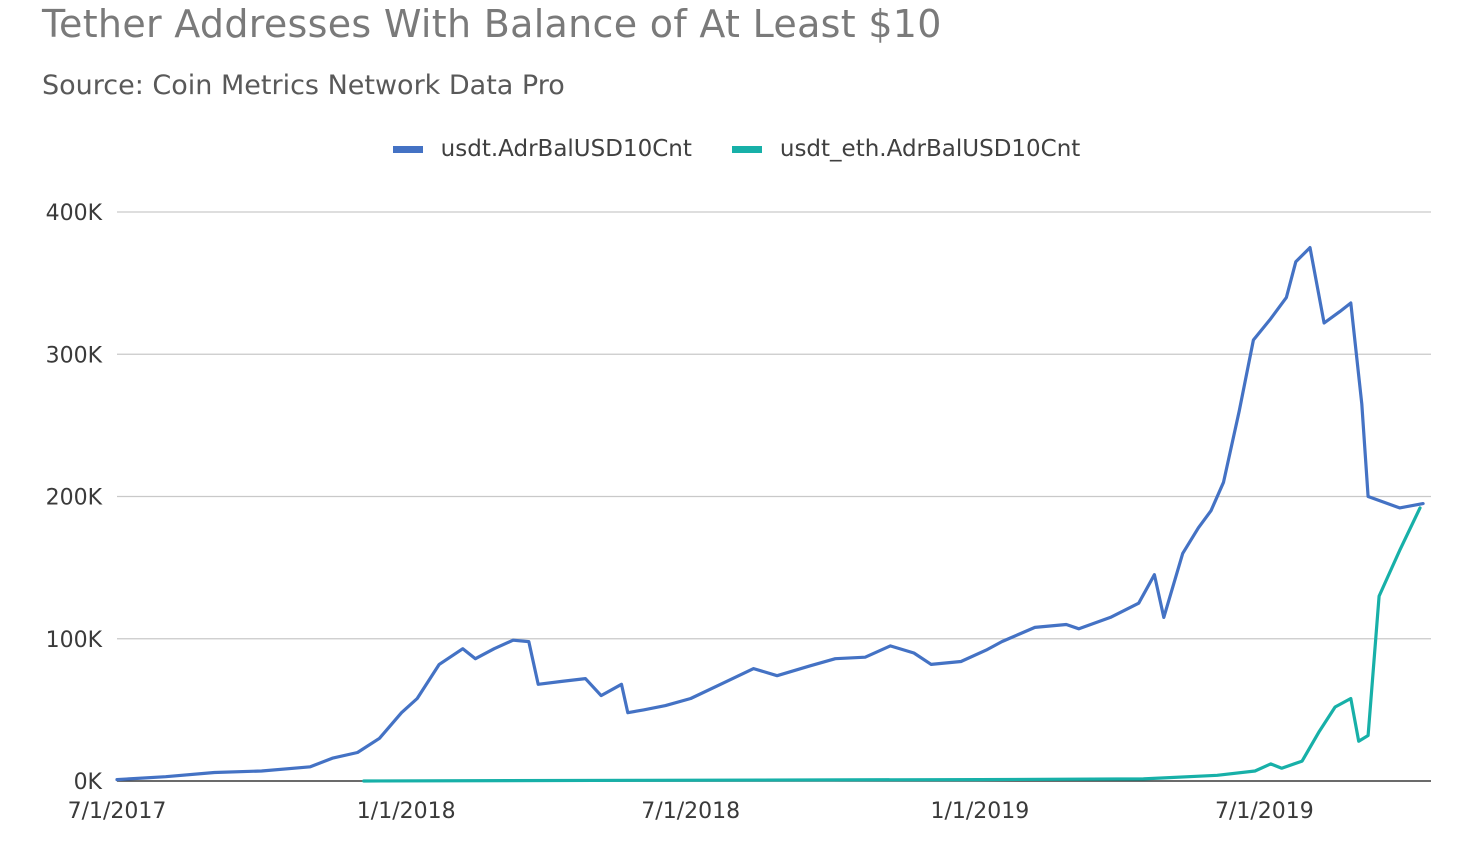 Image resolution: width=1473 pixels, height=855 pixels. What do you see at coordinates (406, 811) in the screenshot?
I see `x-tick-label: 1/1/2018` at bounding box center [406, 811].